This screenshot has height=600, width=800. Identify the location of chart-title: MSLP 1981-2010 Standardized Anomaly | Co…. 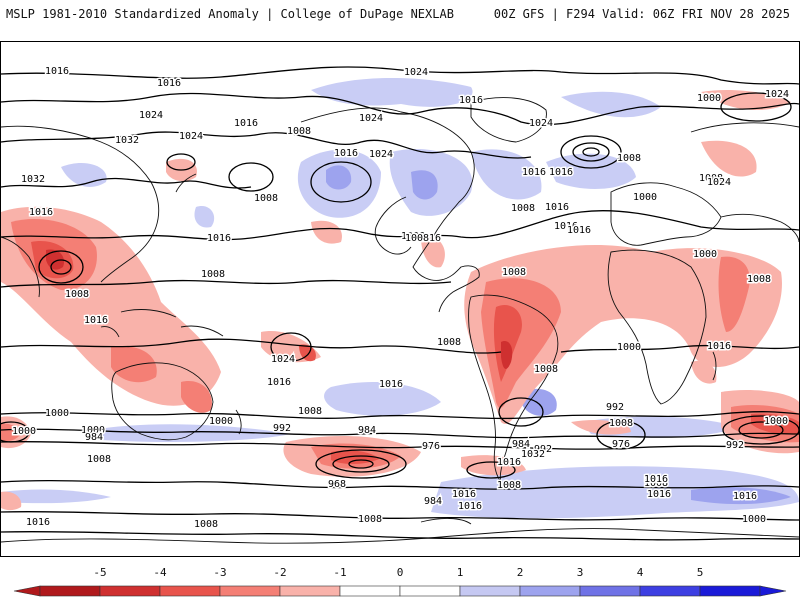
(230, 14).